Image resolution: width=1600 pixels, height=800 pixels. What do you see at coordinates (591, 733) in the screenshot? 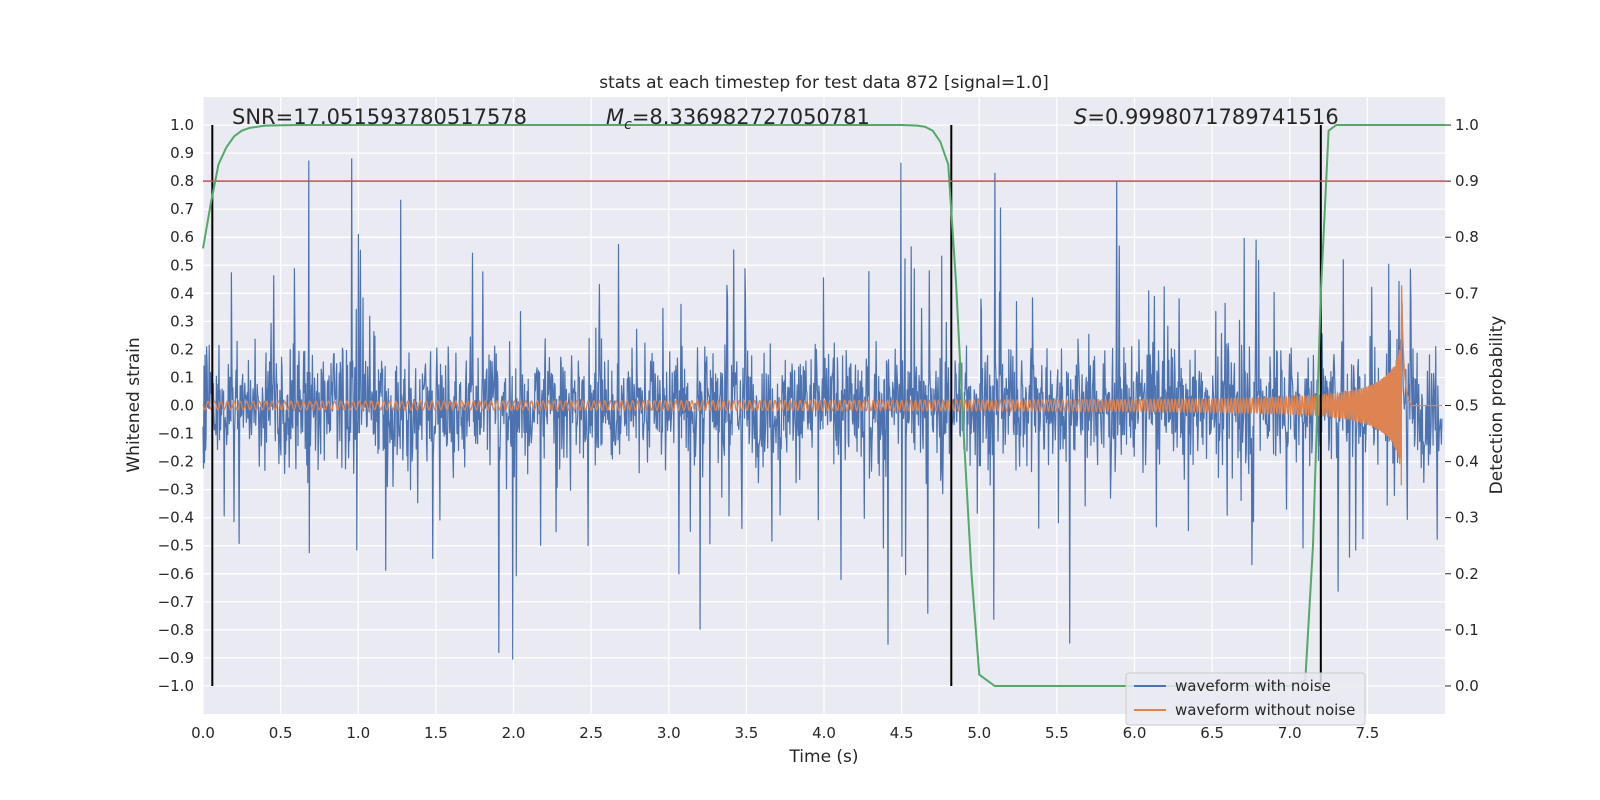
I see `x-tick-label: 2.5` at bounding box center [591, 733].